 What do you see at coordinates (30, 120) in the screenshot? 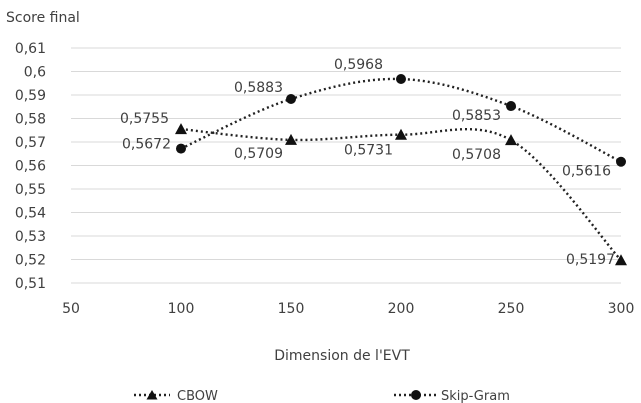
I see `y-tick-label: 0,58` at bounding box center [30, 120].